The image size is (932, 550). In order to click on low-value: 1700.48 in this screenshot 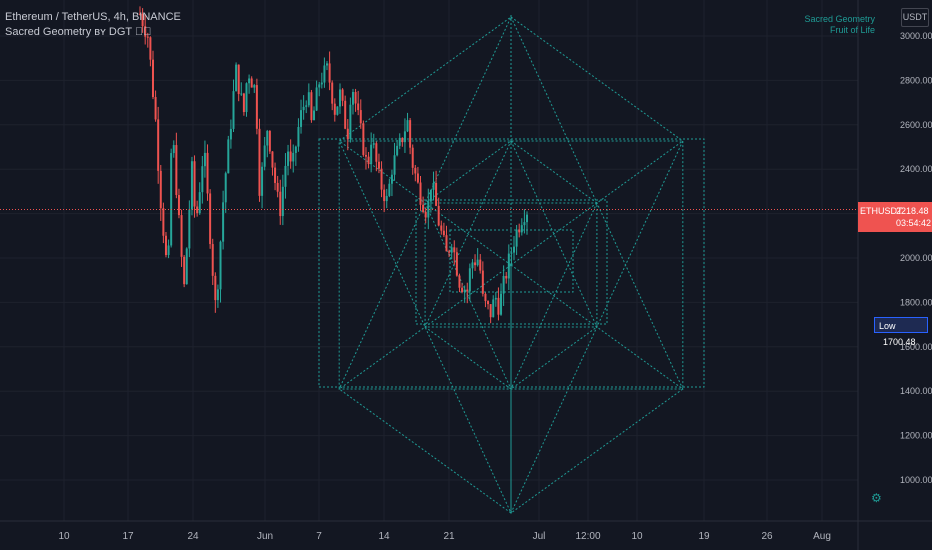, I will do `click(899, 342)`.